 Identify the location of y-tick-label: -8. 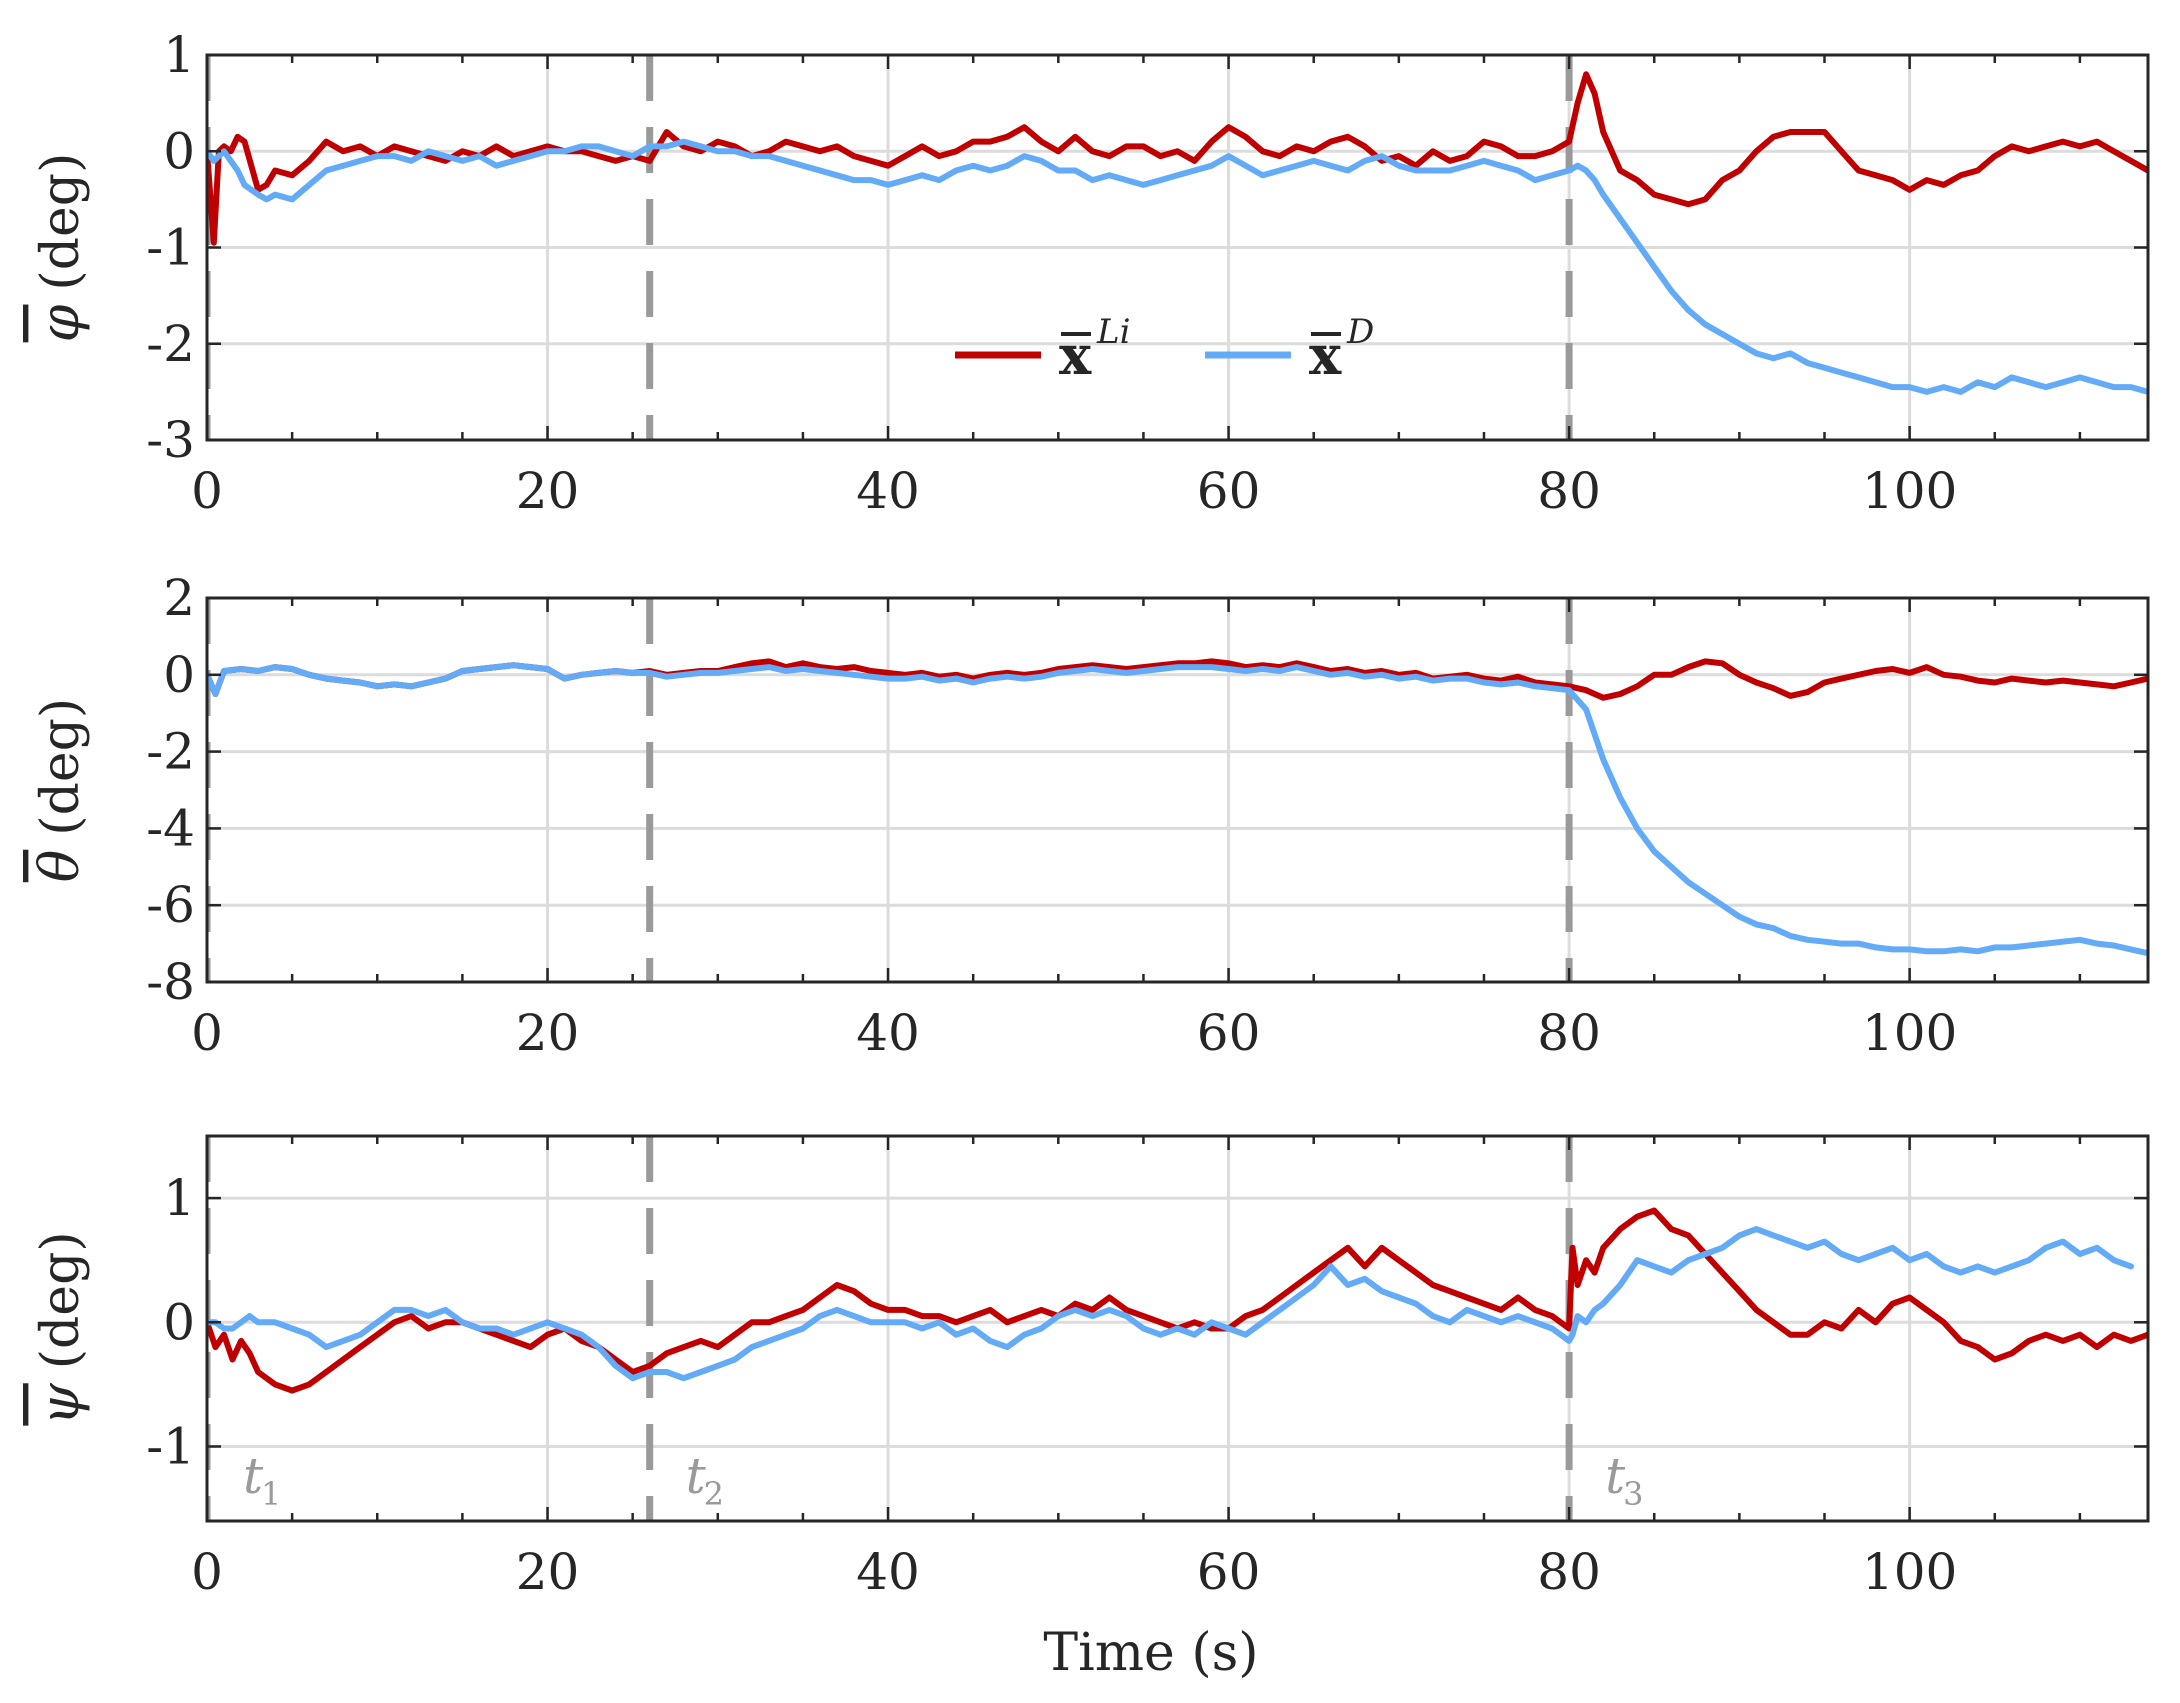
(170, 982).